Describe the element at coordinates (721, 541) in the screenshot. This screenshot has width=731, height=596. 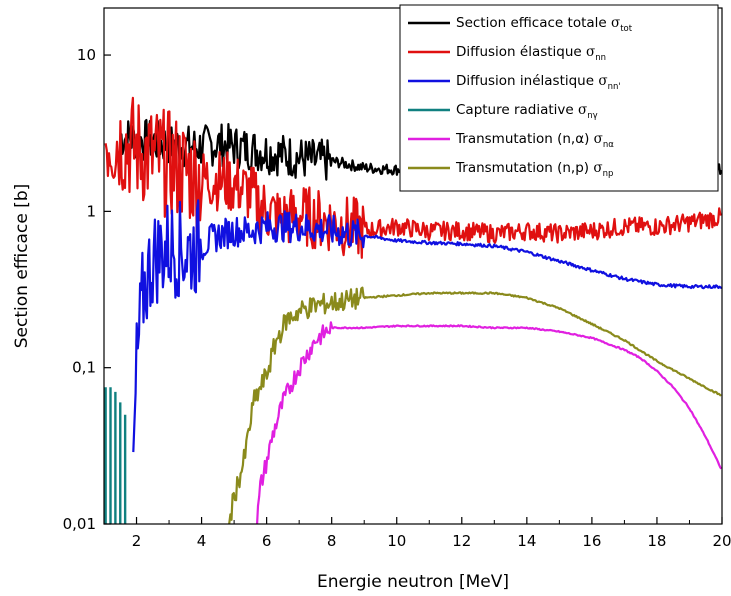
I see `x-tick-label: 20` at that location.